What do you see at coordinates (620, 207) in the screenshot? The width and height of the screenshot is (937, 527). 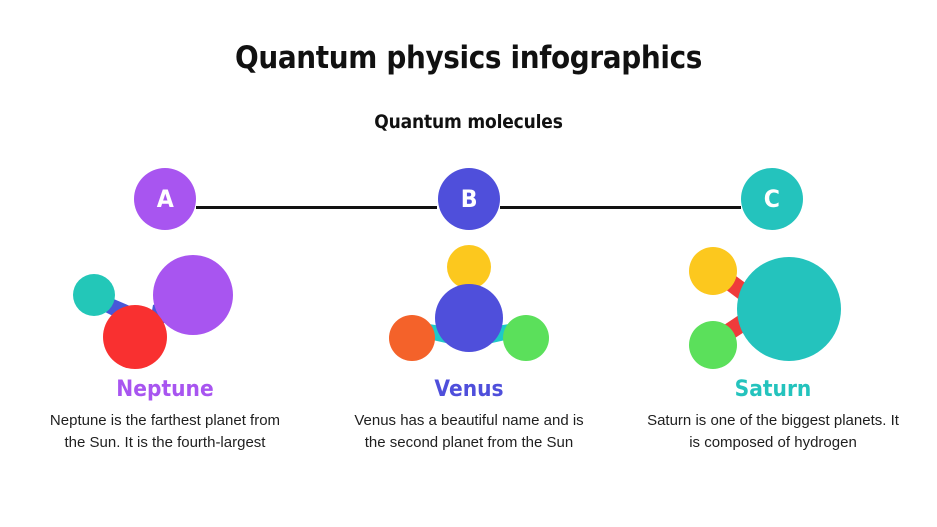 I see `connector-line-b-c` at bounding box center [620, 207].